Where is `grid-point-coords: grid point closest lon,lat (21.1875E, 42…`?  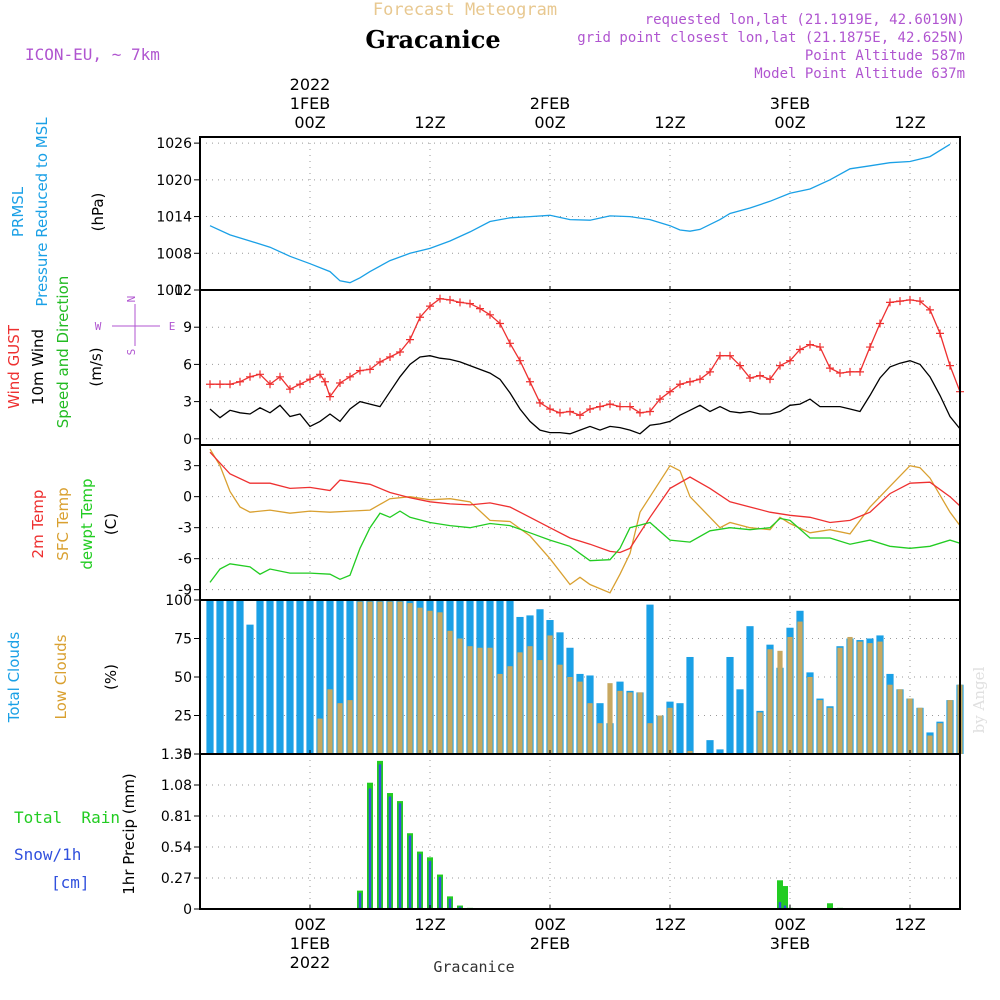
grid-point-coords: grid point closest lon,lat (21.1875E, 42… is located at coordinates (771, 38).